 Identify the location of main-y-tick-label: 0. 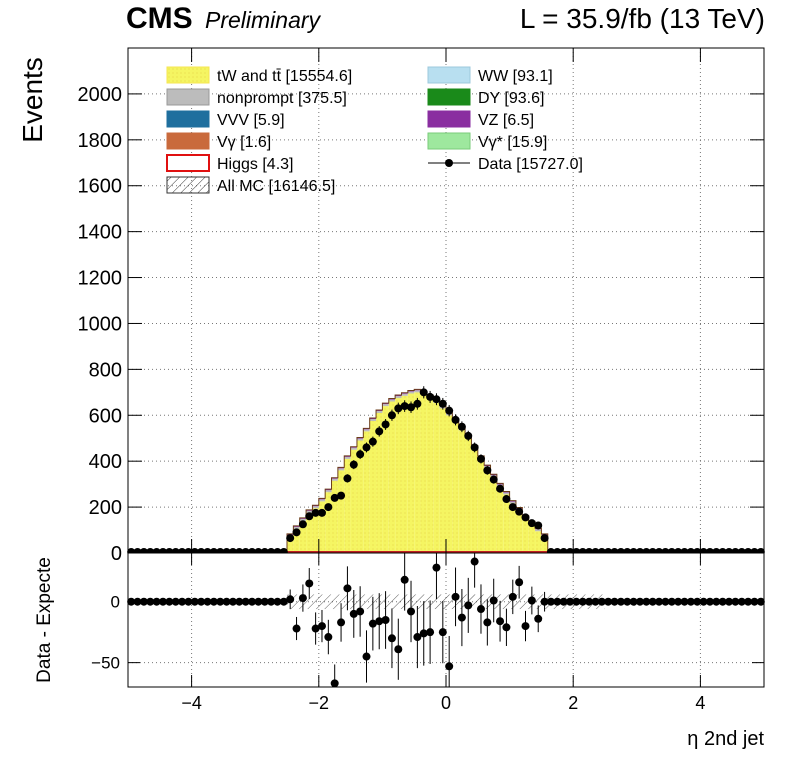
(116, 554).